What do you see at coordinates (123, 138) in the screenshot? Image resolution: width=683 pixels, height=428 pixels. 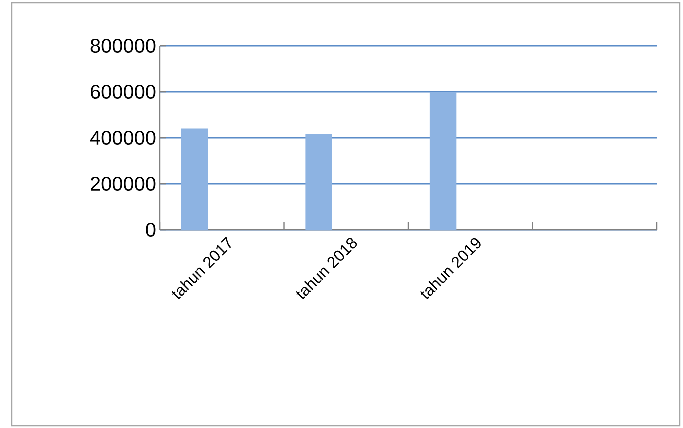 I see `y-tick-label: 400000` at bounding box center [123, 138].